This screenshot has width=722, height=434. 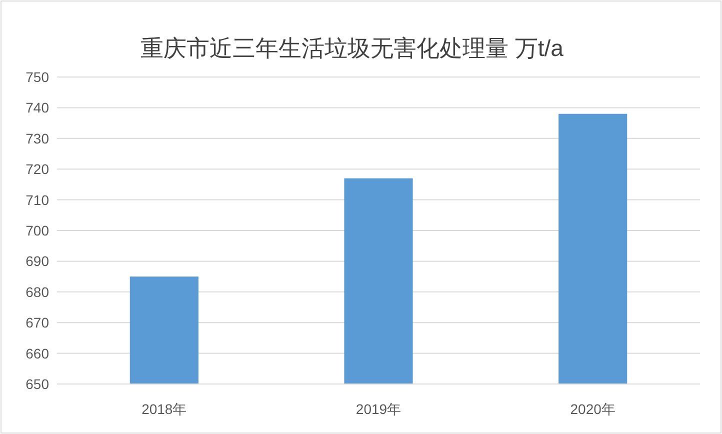 What do you see at coordinates (38, 353) in the screenshot?
I see `y-tick-label: 660` at bounding box center [38, 353].